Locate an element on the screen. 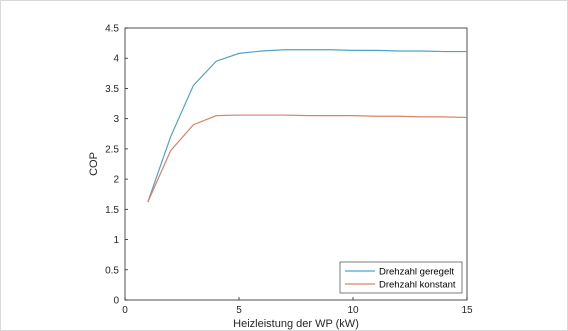 This screenshot has width=568, height=331. y-tick-label: 1.5 is located at coordinates (112, 210).